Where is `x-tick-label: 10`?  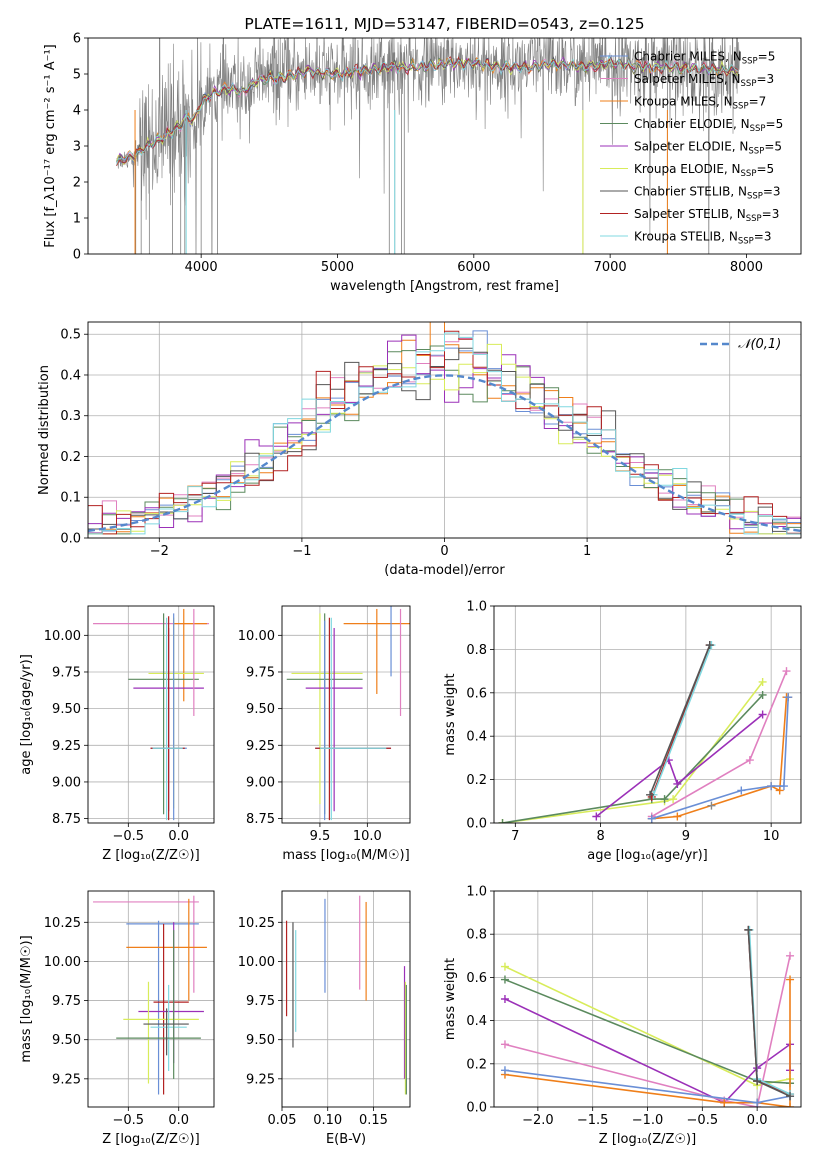
x-tick-label: 10 is located at coordinates (771, 836).